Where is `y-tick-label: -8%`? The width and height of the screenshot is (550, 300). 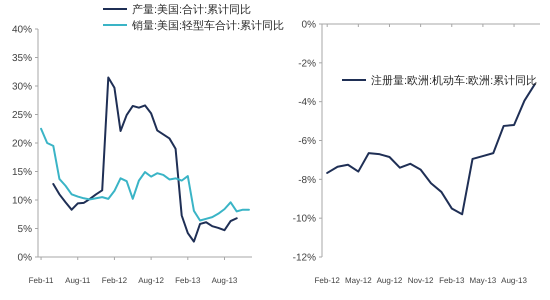
y-tick-label: -8% is located at coordinates (307, 180).